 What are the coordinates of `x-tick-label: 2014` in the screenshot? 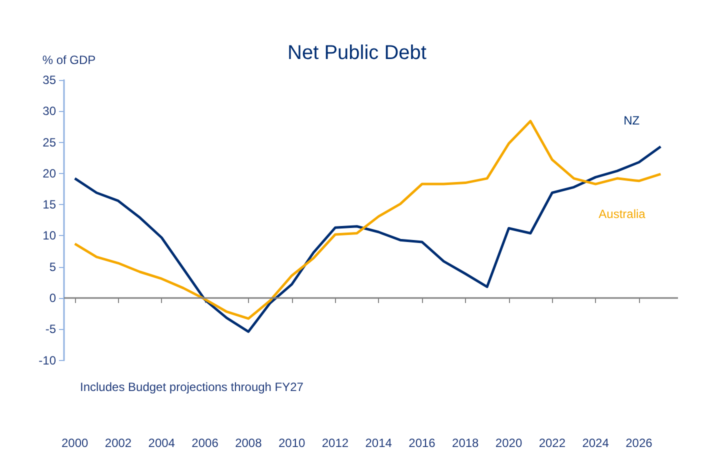 It's located at (378, 443).